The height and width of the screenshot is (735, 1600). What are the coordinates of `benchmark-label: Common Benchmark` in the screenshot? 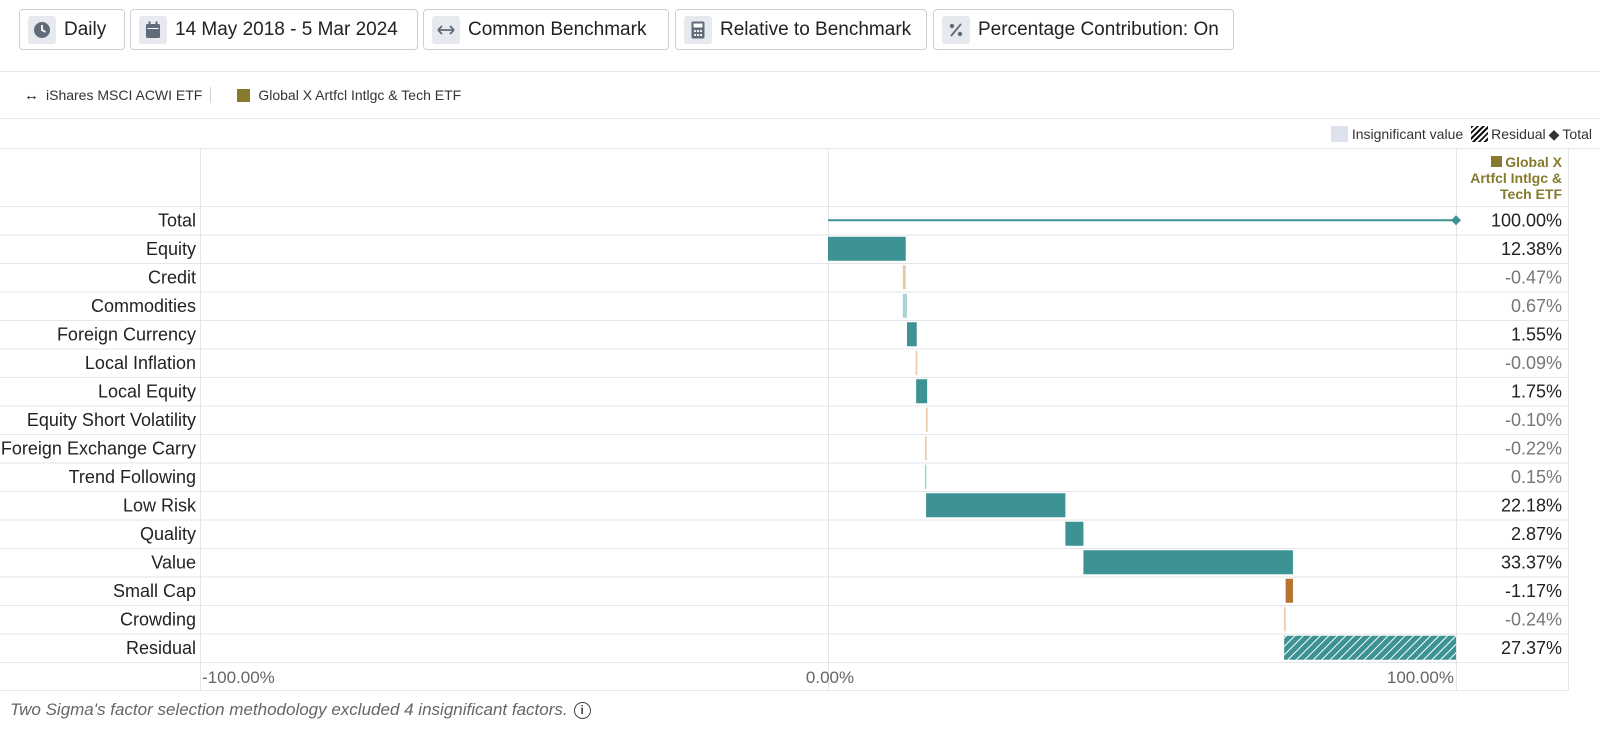 It's located at (557, 29).